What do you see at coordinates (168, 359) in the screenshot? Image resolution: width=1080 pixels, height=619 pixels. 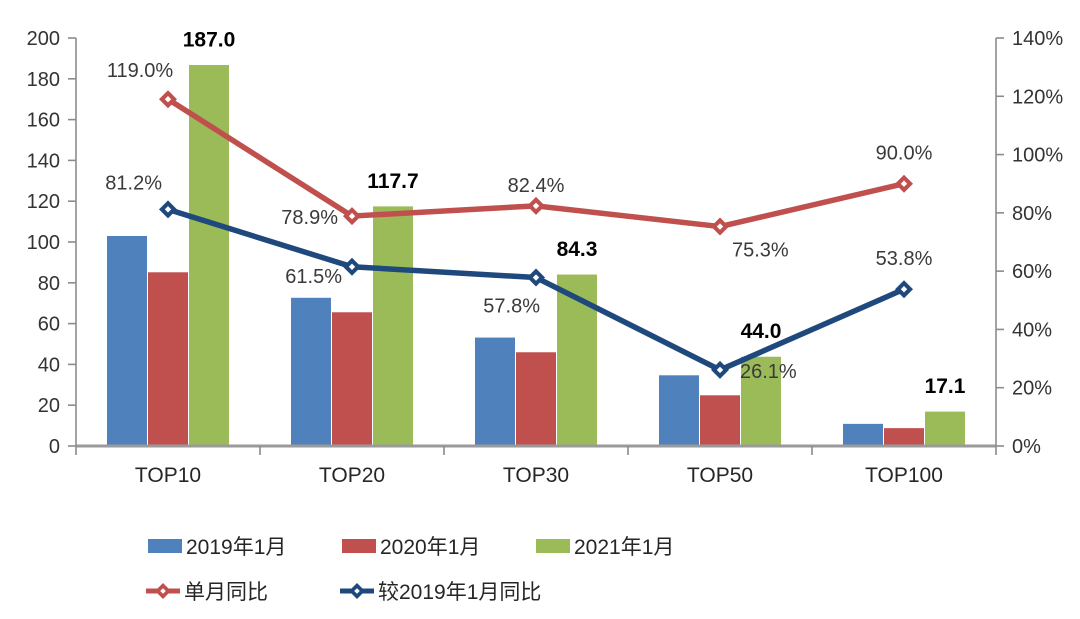 I see `bar-2020年1月-TOP10` at bounding box center [168, 359].